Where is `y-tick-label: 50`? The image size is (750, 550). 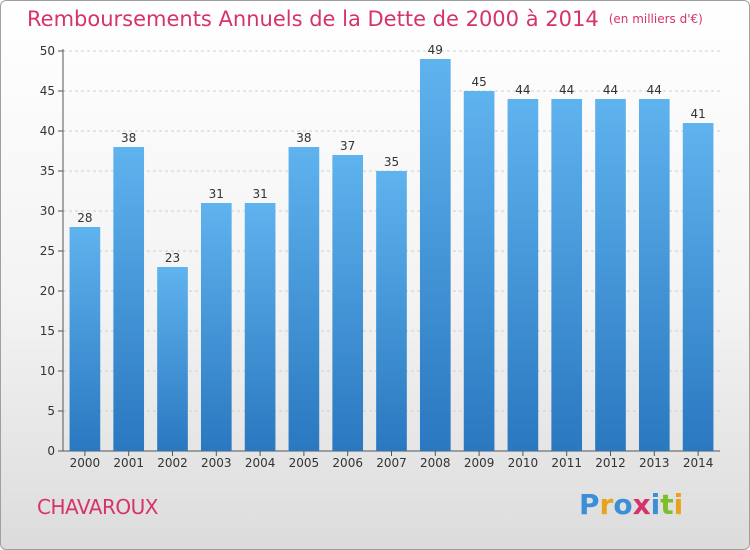 y-tick-label: 50 is located at coordinates (47, 51).